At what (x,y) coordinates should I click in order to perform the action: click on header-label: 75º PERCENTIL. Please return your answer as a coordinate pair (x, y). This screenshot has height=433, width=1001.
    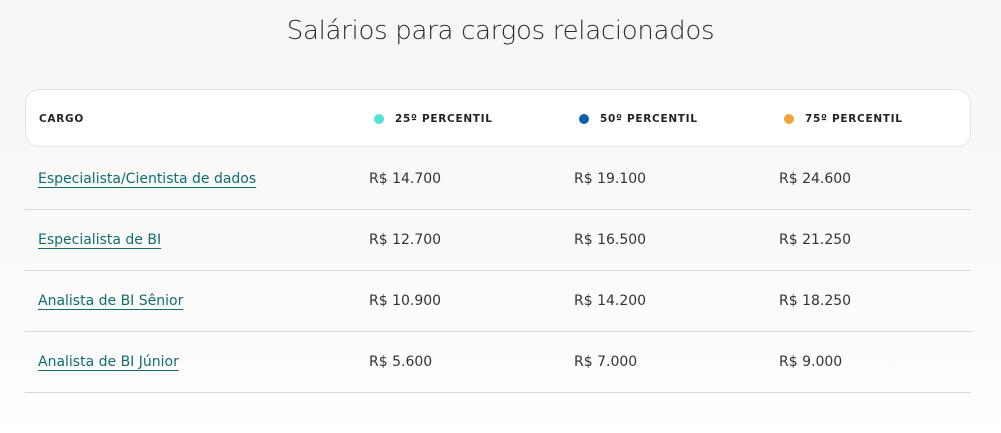
    Looking at the image, I should click on (854, 119).